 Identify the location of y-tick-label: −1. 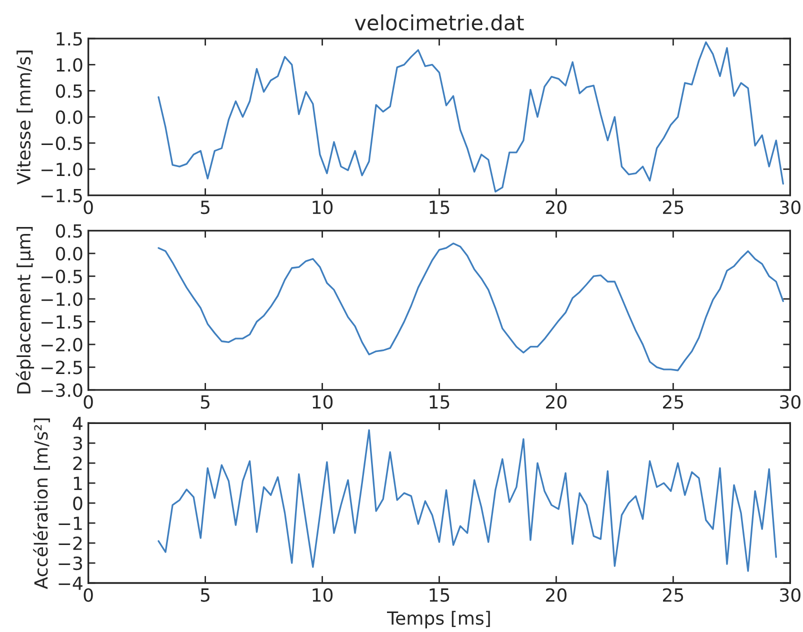
(70, 523).